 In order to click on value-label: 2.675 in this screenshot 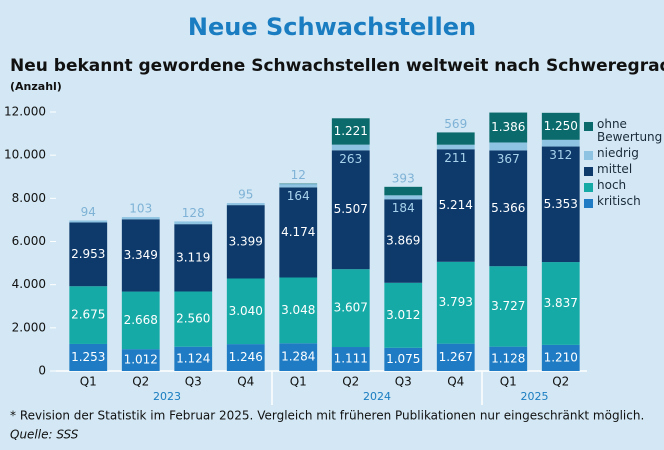, I will do `click(88, 315)`.